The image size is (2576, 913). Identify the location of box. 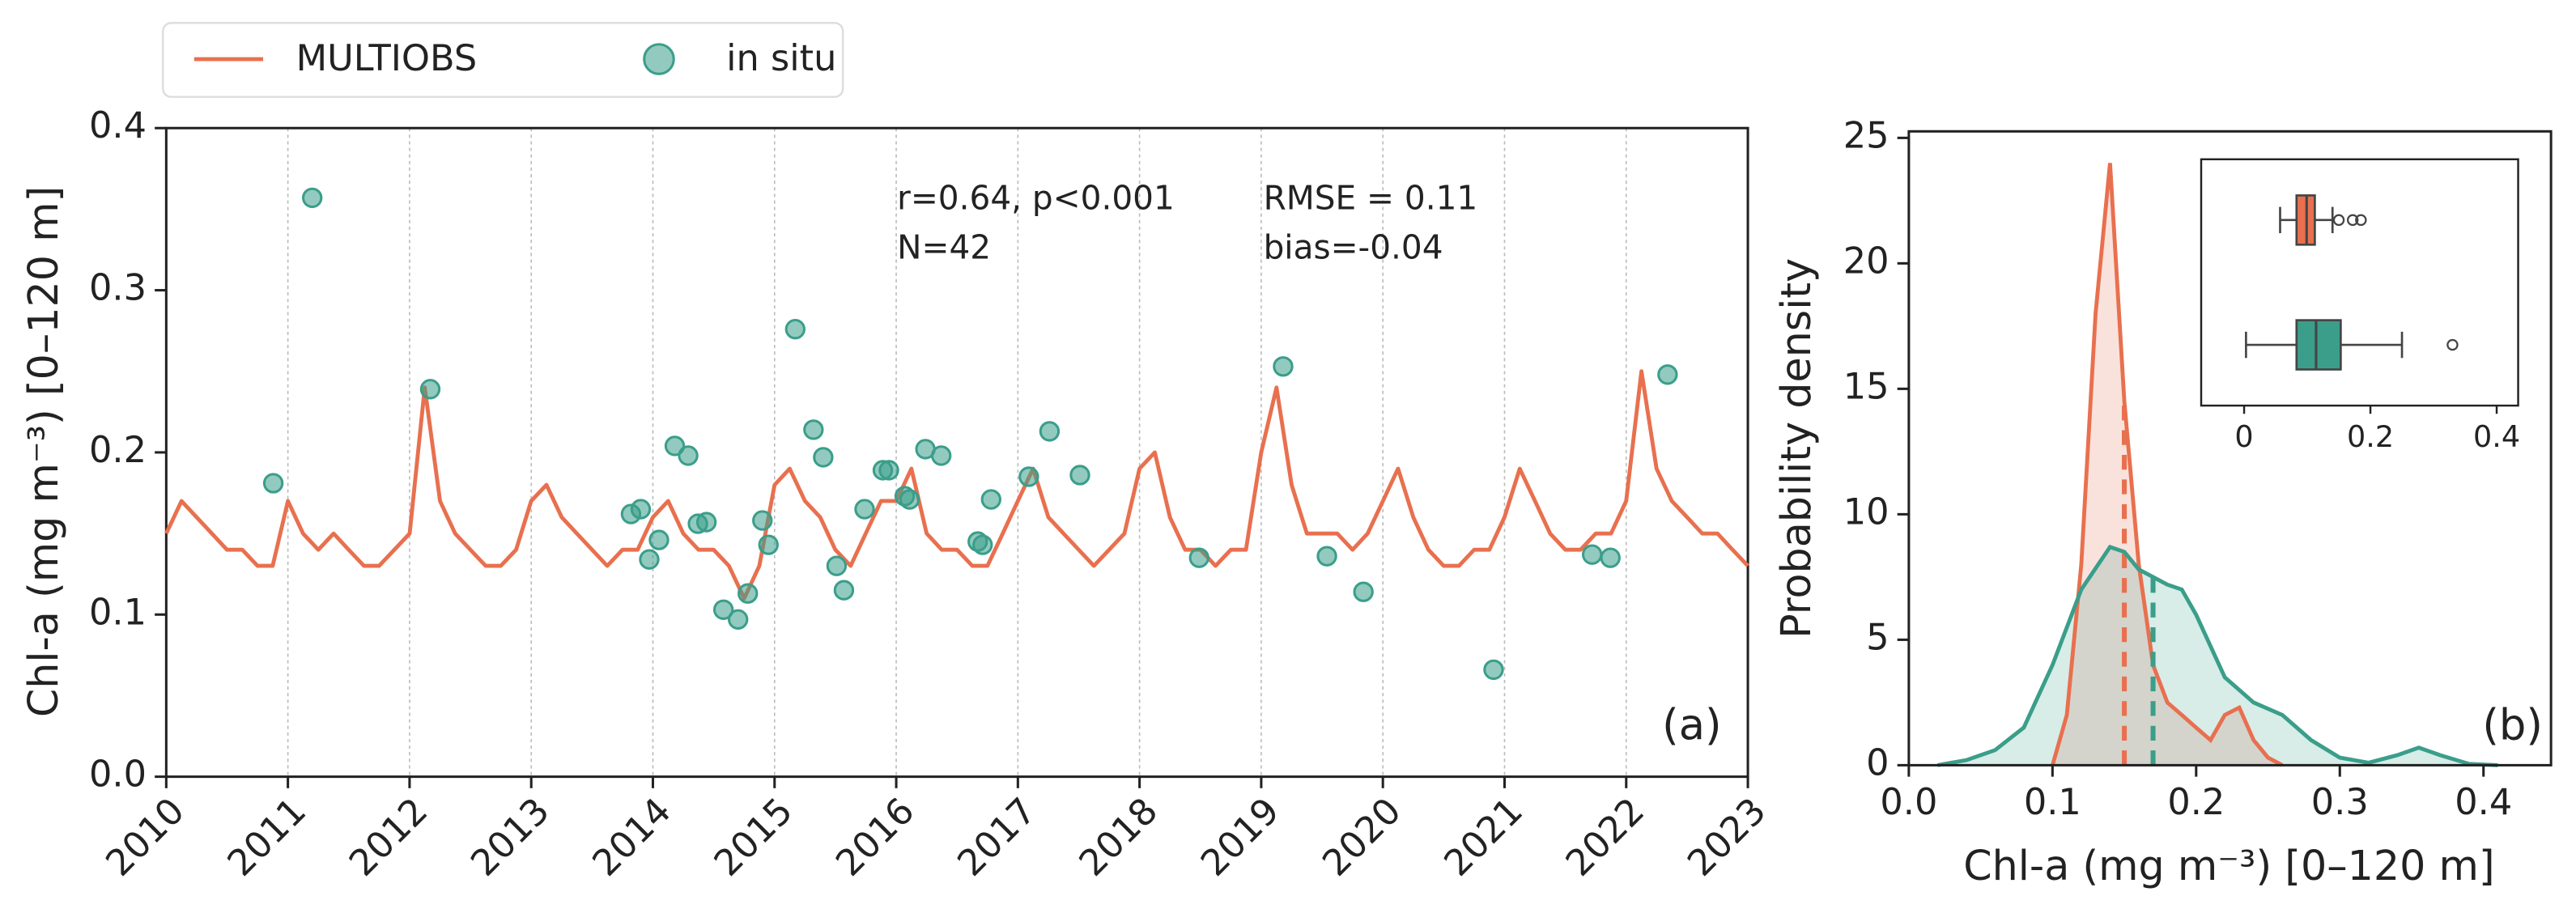
(2318, 345).